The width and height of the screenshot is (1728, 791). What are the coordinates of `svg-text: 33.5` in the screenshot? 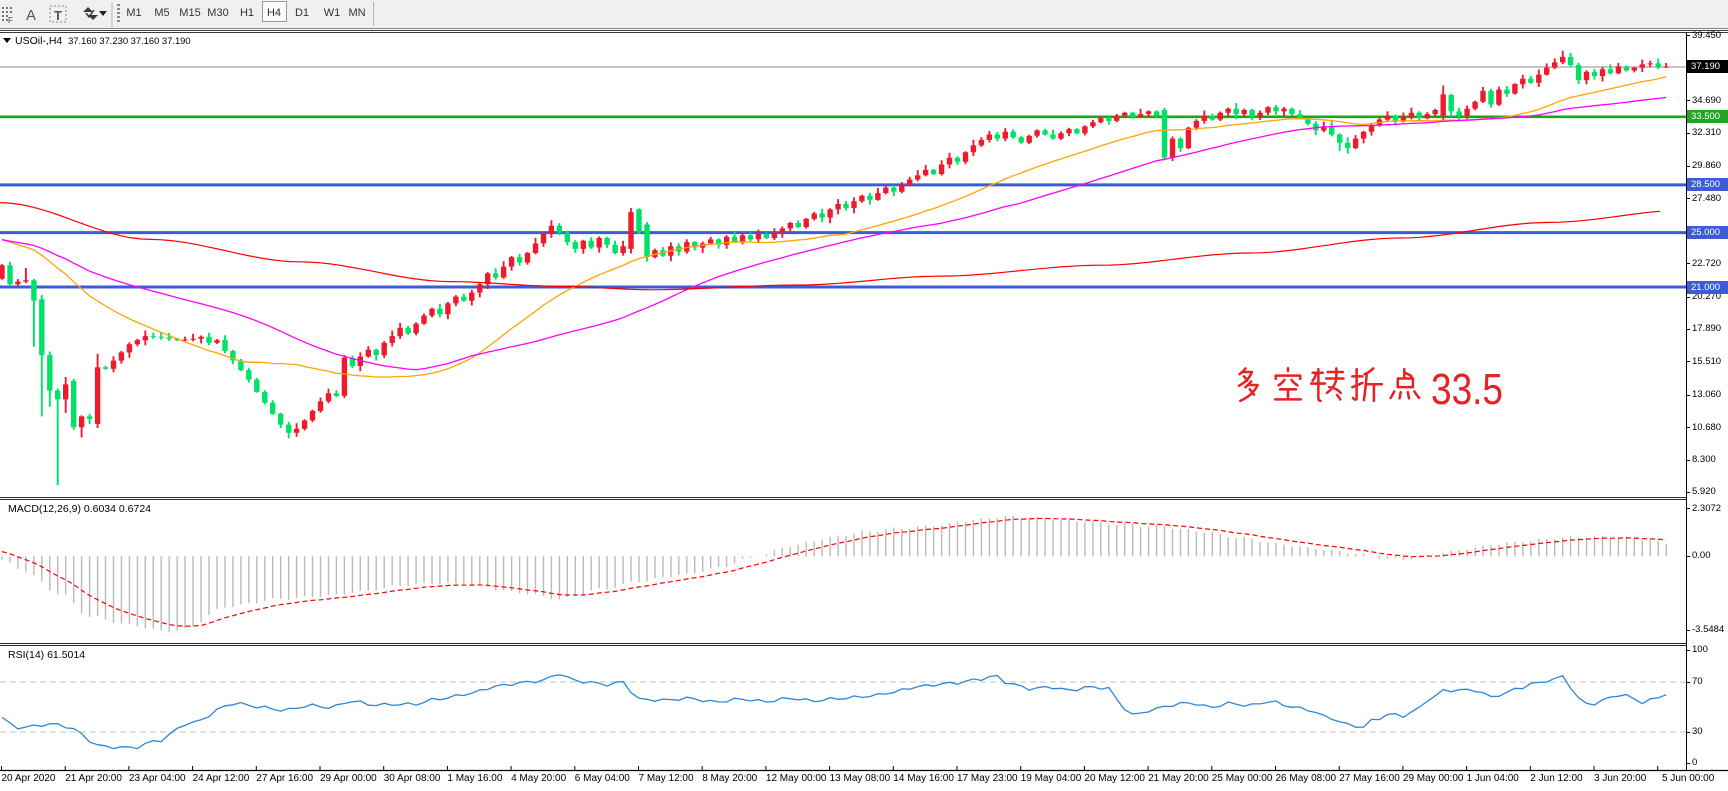 It's located at (1467, 389).